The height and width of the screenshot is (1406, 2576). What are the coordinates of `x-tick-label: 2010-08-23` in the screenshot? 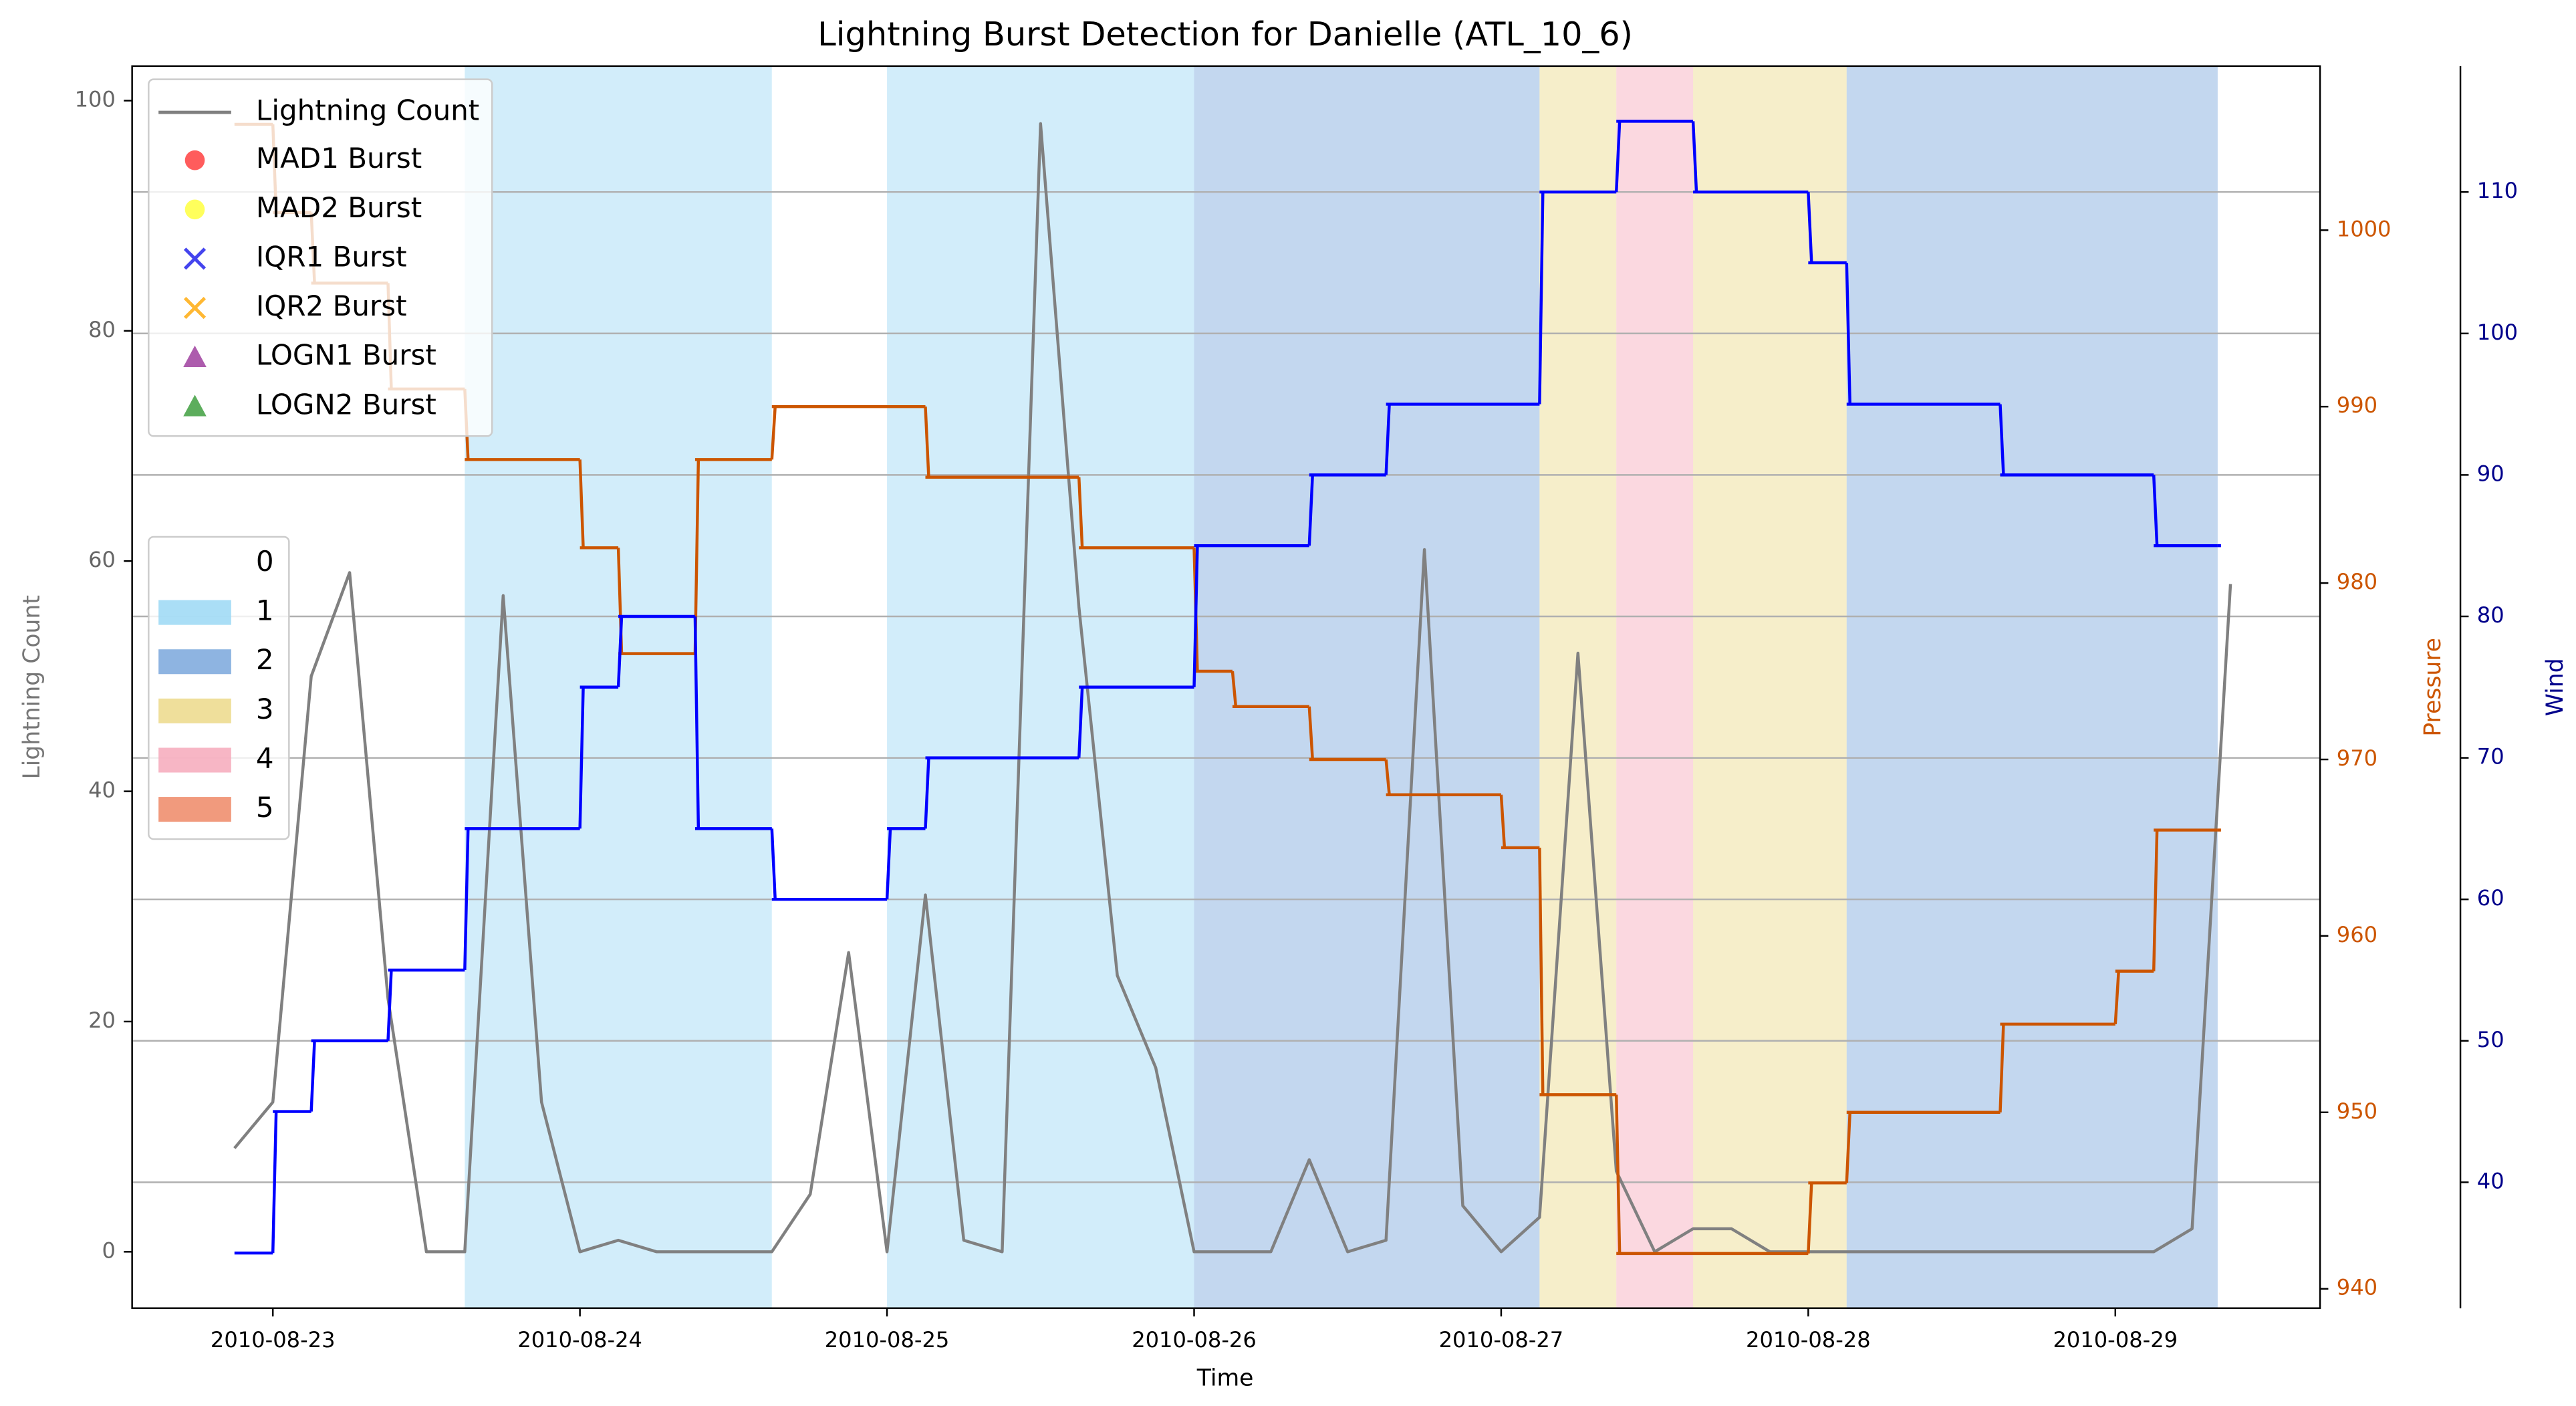 It's located at (273, 1340).